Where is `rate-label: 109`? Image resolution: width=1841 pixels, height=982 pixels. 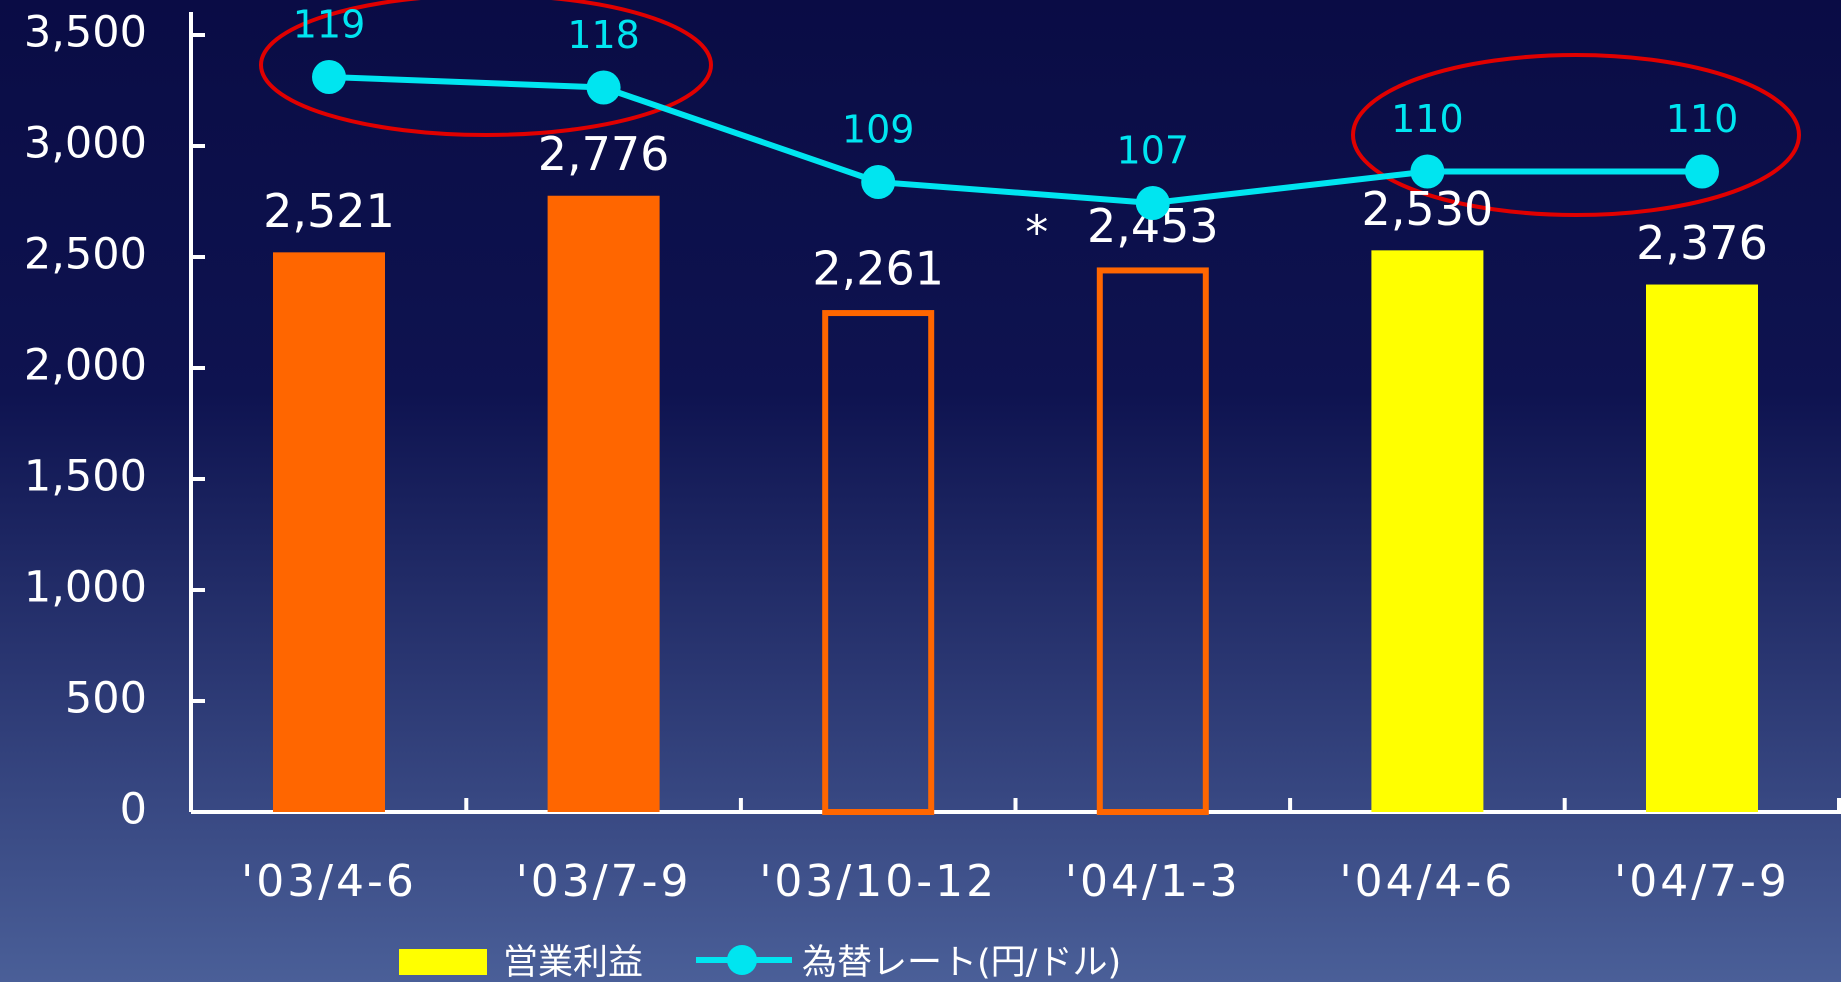 rate-label: 109 is located at coordinates (878, 130).